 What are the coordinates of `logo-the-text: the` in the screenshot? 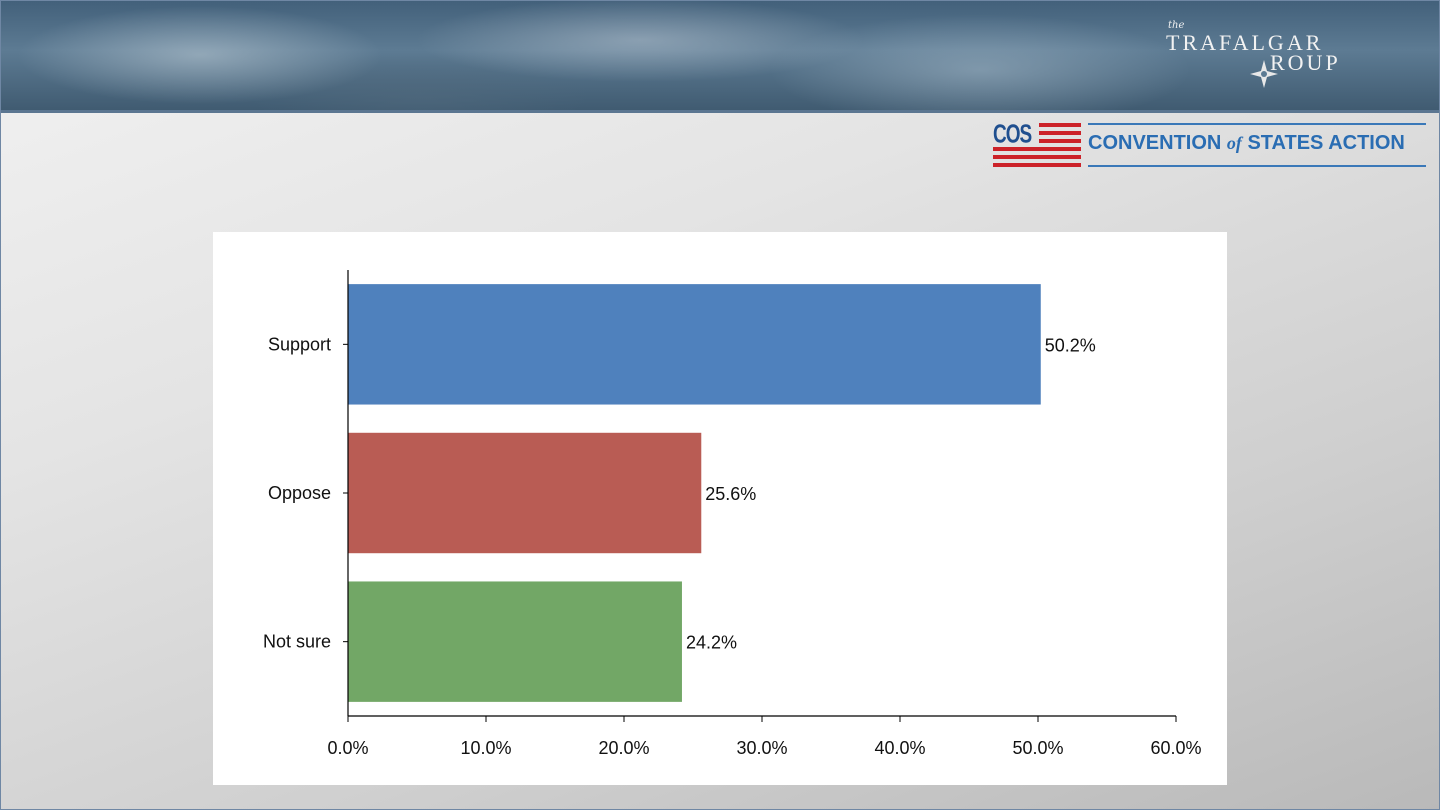 It's located at (1176, 25).